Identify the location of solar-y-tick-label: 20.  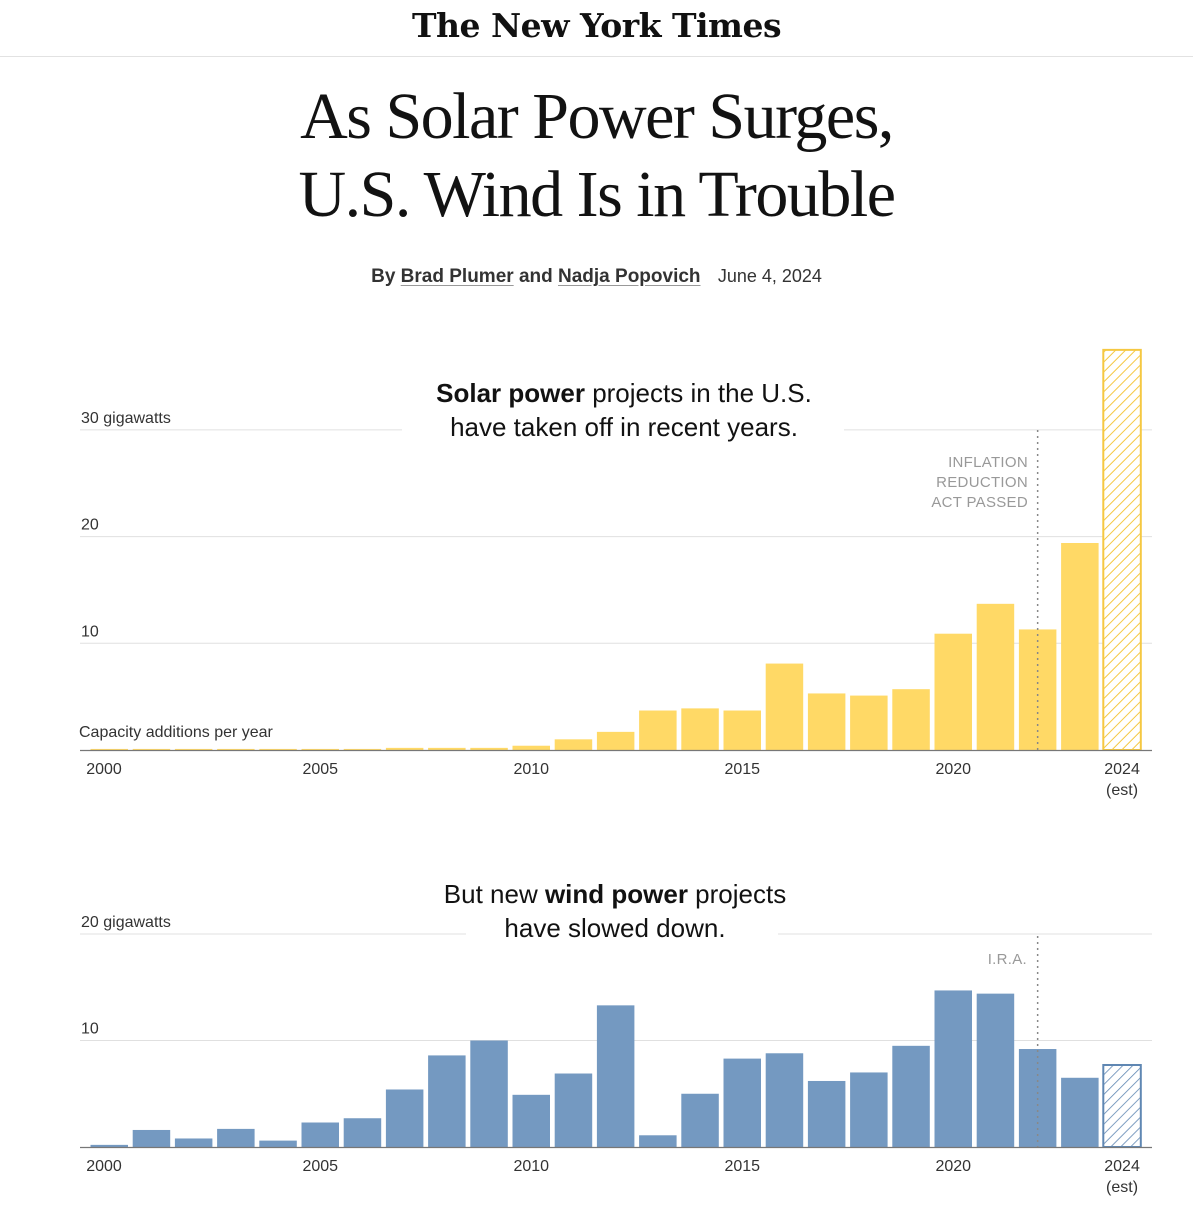
(90, 525).